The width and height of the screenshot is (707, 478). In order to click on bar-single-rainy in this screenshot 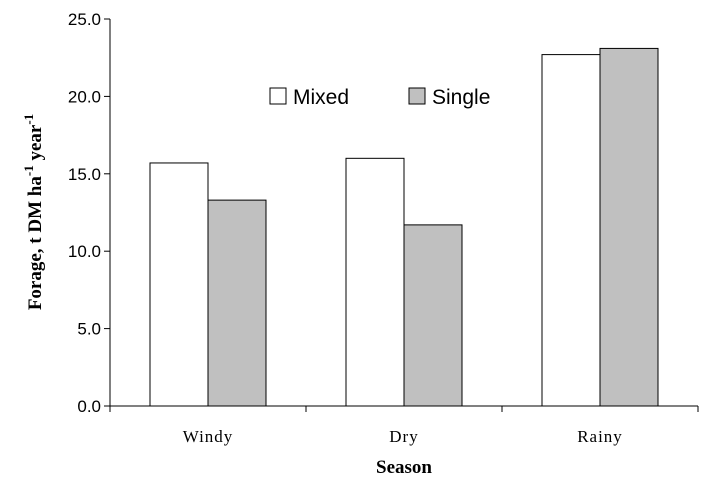, I will do `click(629, 227)`.